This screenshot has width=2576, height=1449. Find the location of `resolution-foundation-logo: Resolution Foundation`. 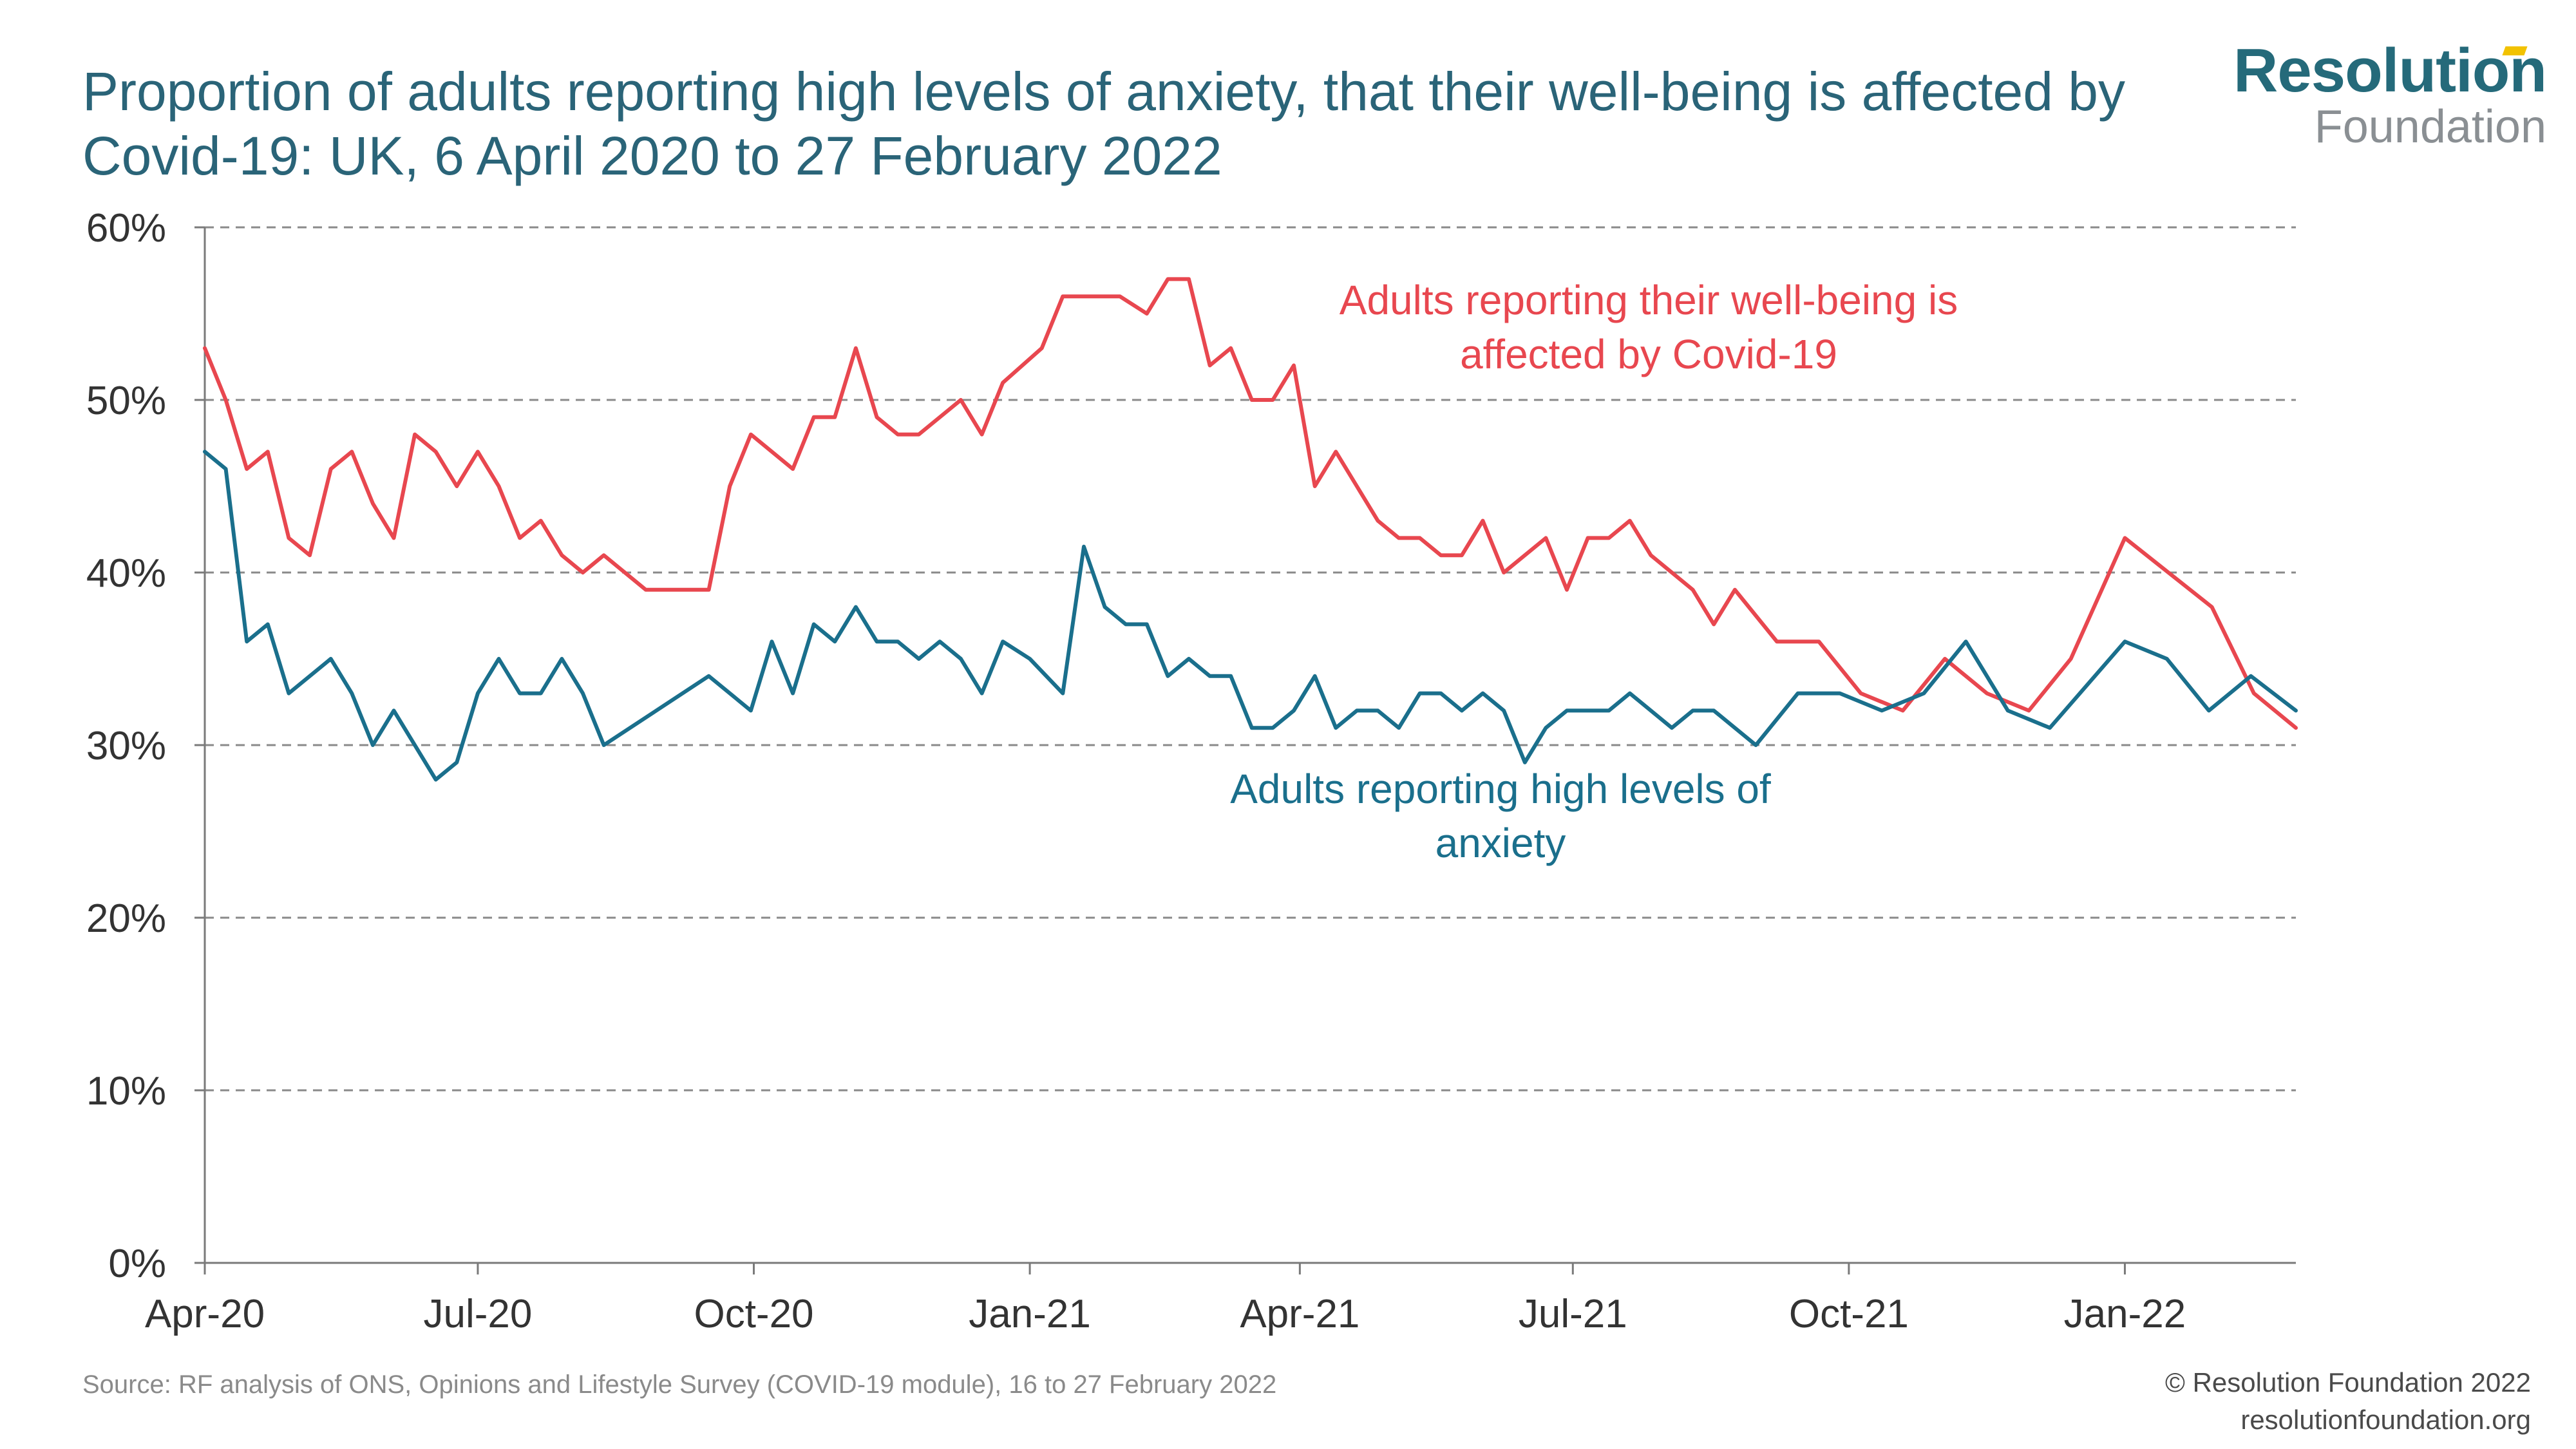

resolution-foundation-logo: Resolution Foundation is located at coordinates (2390, 95).